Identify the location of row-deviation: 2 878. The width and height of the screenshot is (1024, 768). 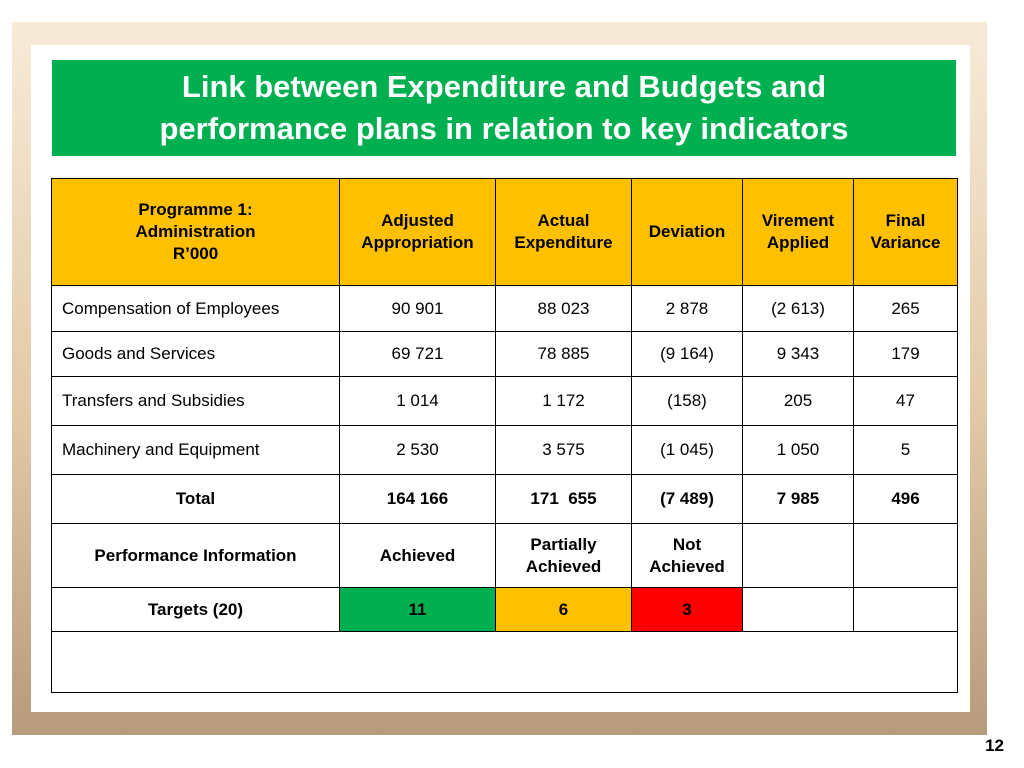
(687, 308).